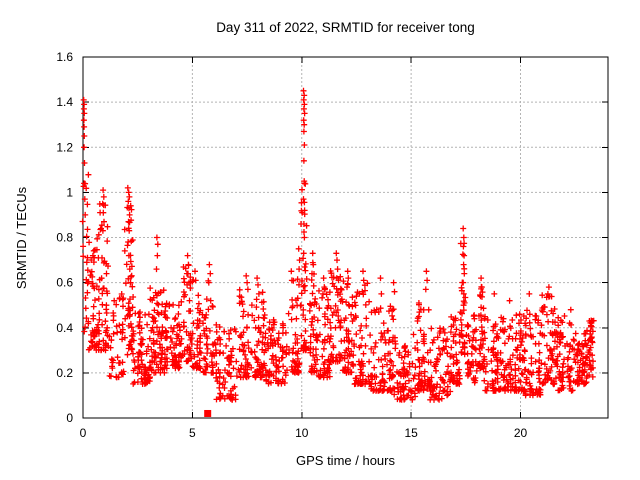  Describe the element at coordinates (302, 433) in the screenshot. I see `x-tick-label: 10` at that location.